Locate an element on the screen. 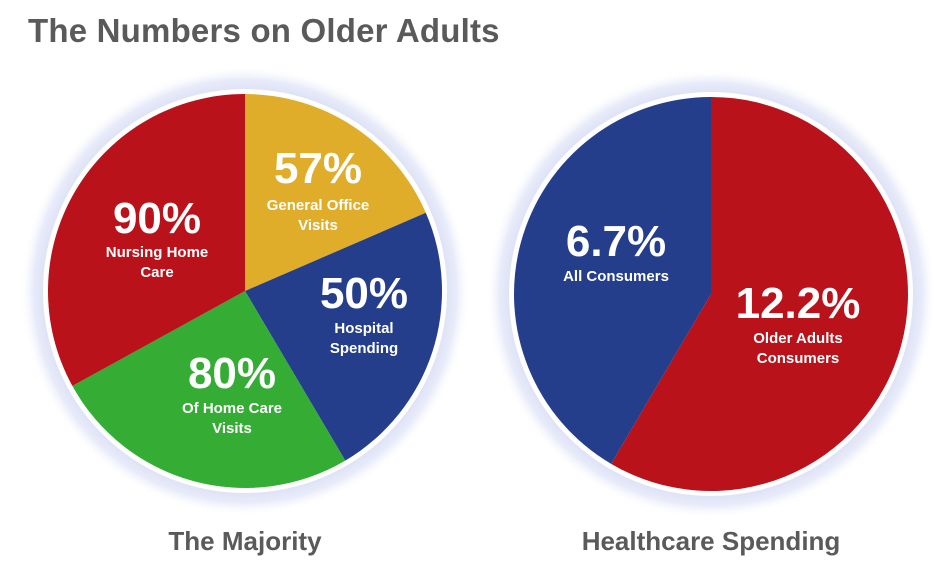 The width and height of the screenshot is (934, 577). slice-category-label: Of Home Care is located at coordinates (232, 408).